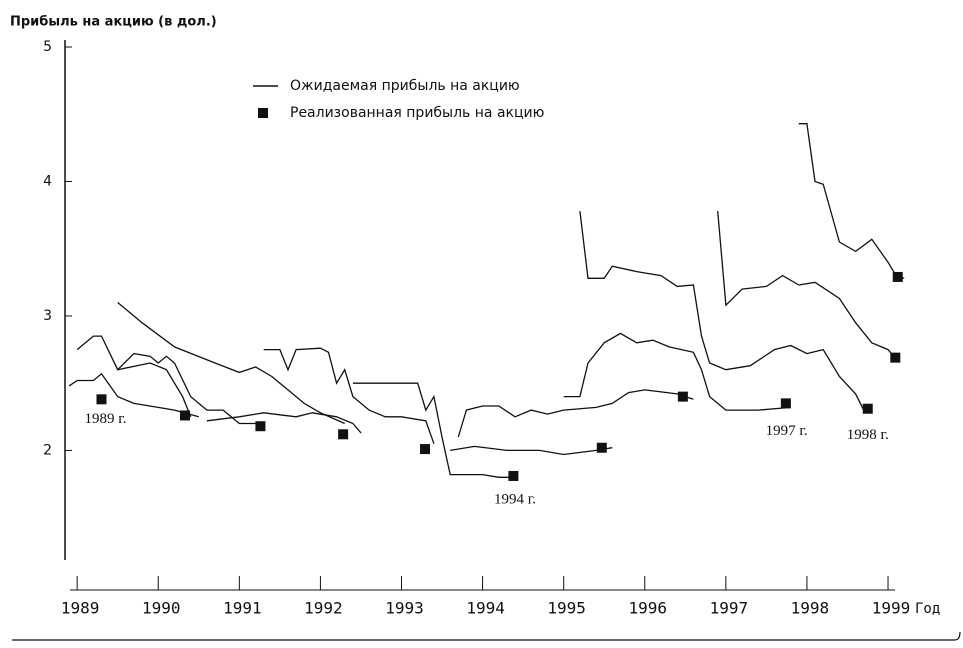 Image resolution: width=963 pixels, height=648 pixels. What do you see at coordinates (485, 608) in the screenshot?
I see `x-tick-label: 1994` at bounding box center [485, 608].